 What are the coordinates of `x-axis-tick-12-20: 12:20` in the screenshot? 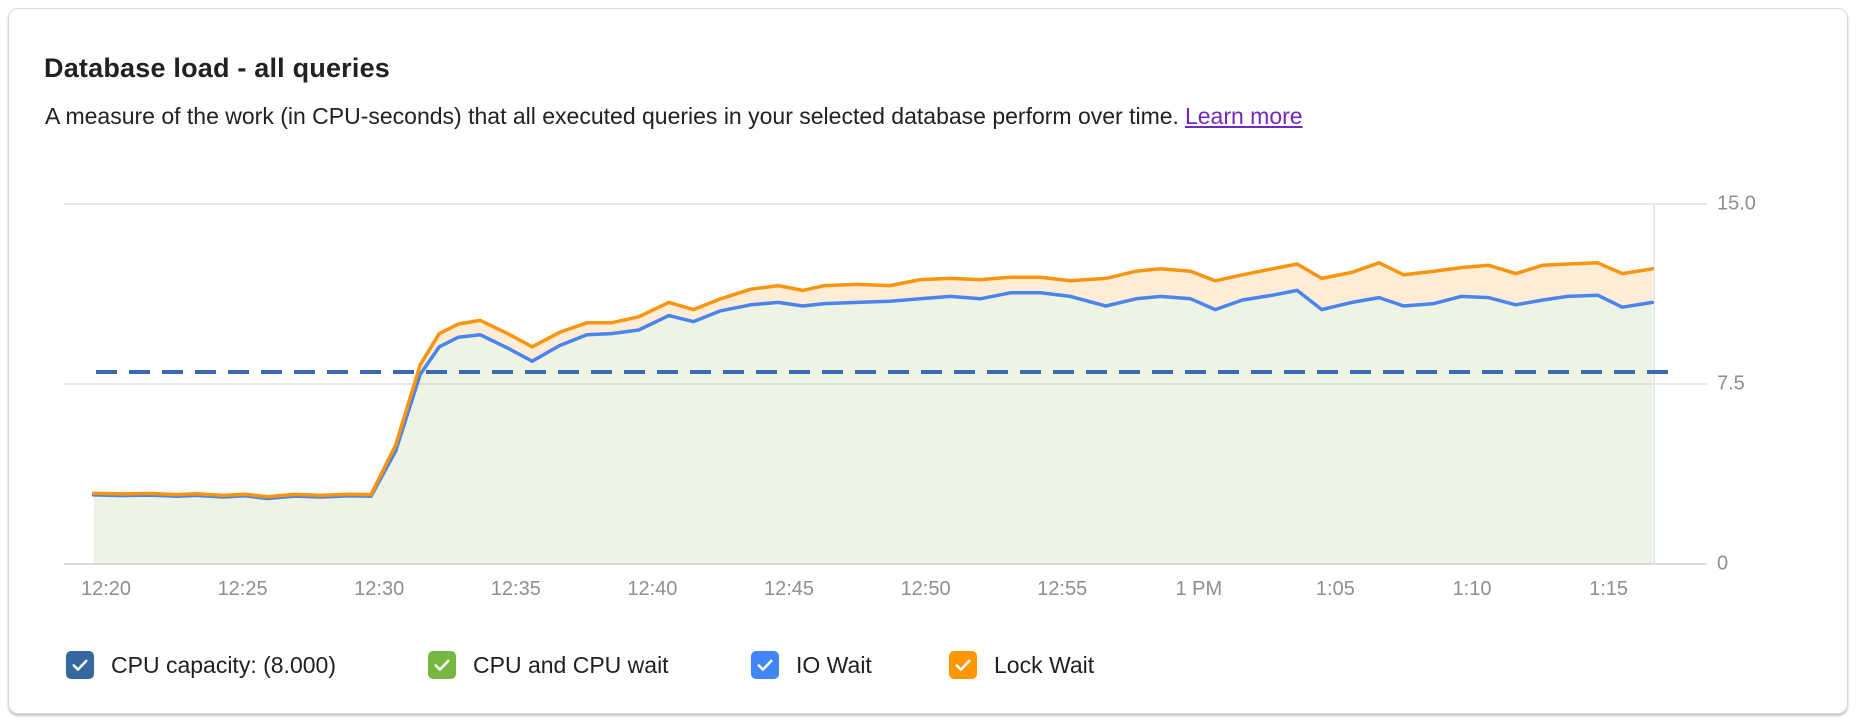 It's located at (106, 589).